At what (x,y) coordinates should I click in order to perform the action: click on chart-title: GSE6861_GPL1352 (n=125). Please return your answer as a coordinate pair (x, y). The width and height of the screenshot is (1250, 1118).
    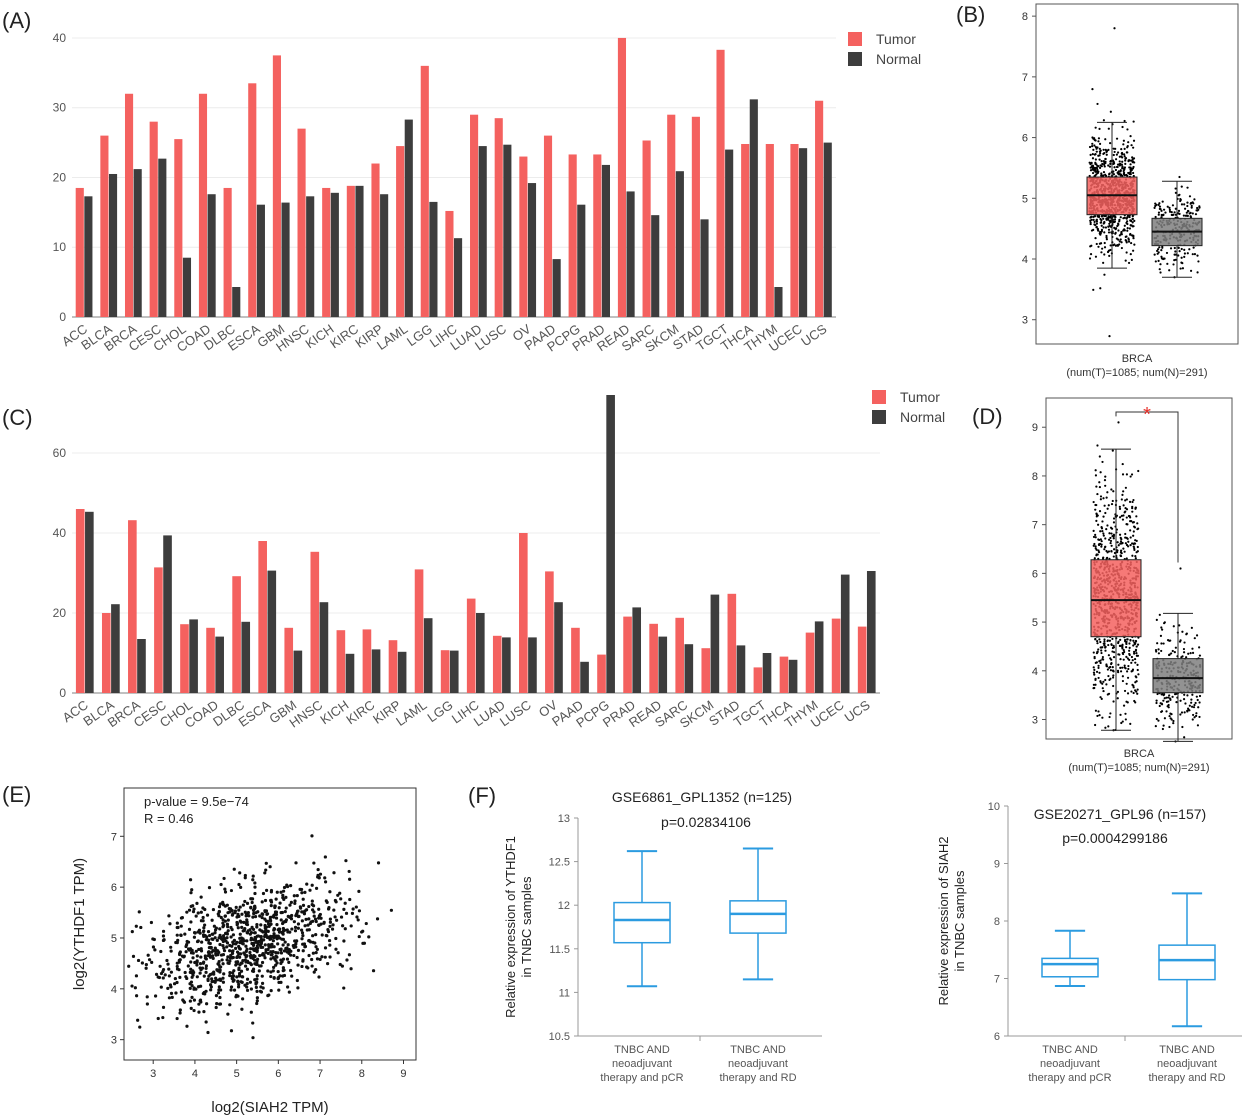
    Looking at the image, I should click on (702, 797).